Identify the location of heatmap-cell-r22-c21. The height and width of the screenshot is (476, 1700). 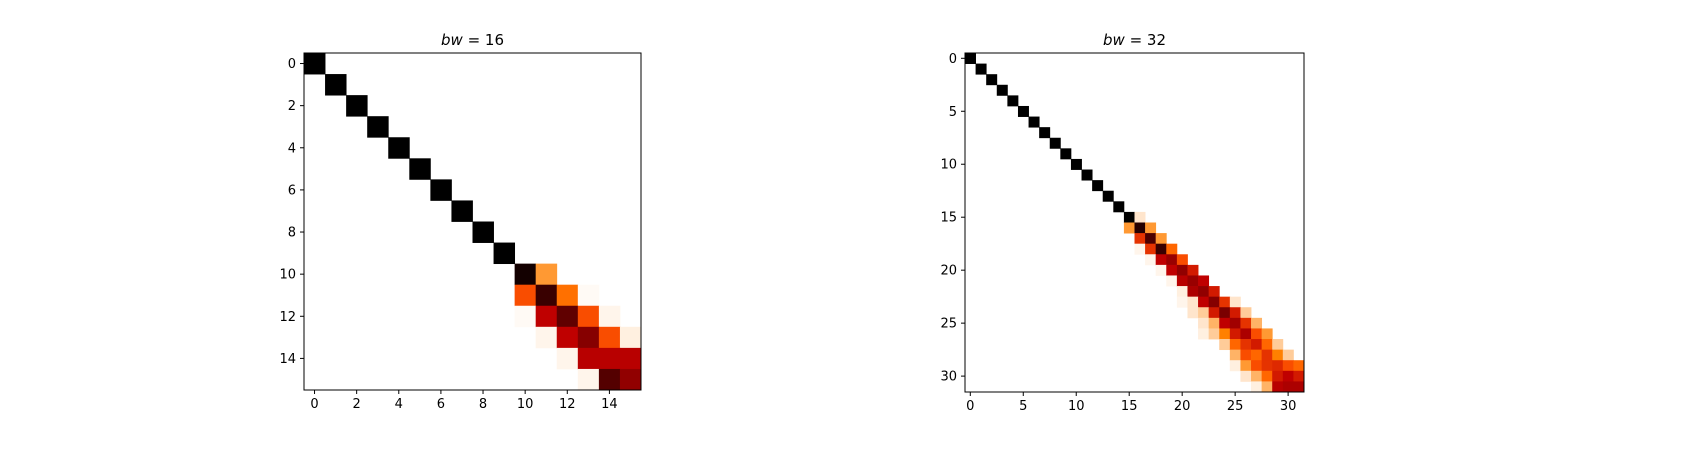
(1193, 292).